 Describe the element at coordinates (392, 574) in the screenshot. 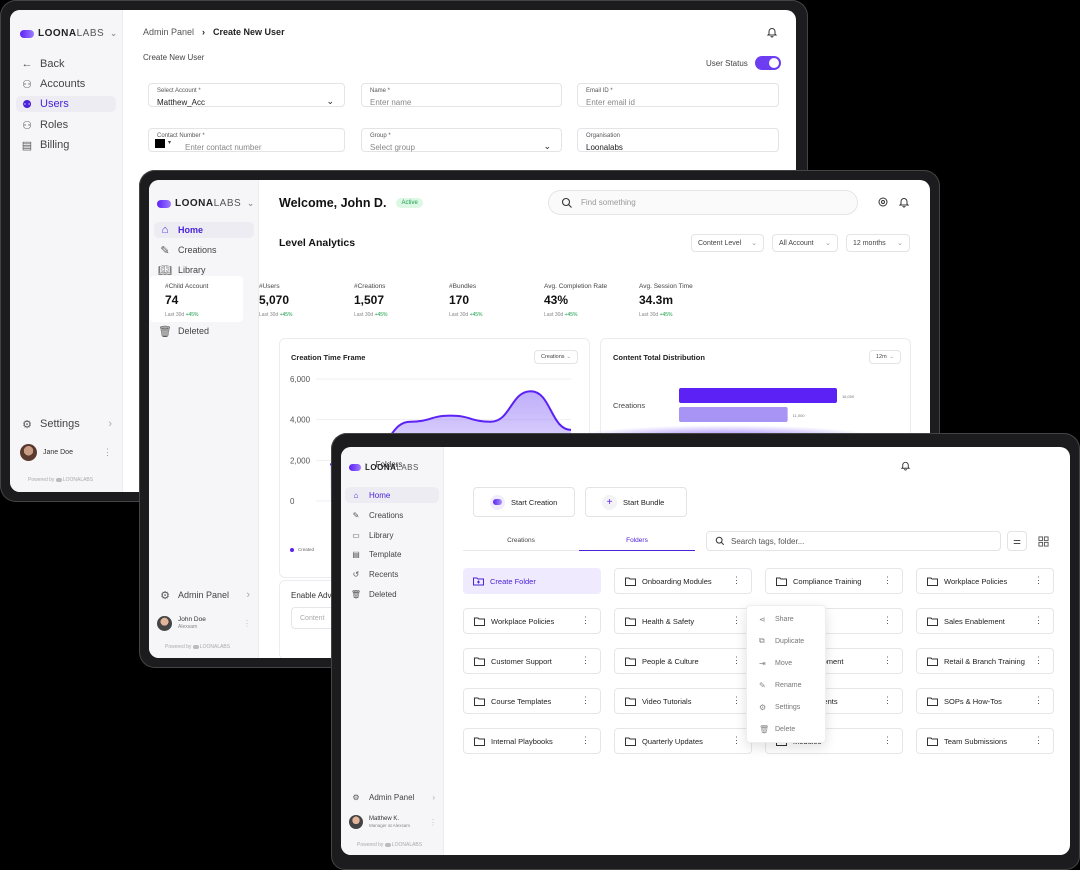

I see `sidebar-item-recents: ↺ Recents` at that location.